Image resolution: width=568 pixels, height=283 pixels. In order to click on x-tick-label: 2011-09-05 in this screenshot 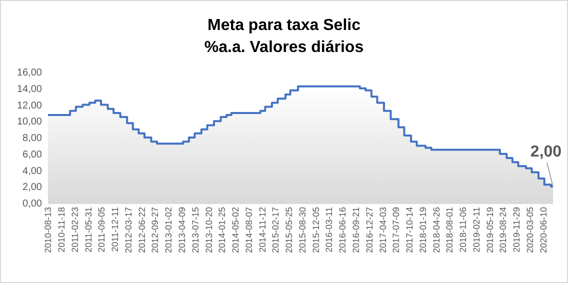, I will do `click(101, 229)`.